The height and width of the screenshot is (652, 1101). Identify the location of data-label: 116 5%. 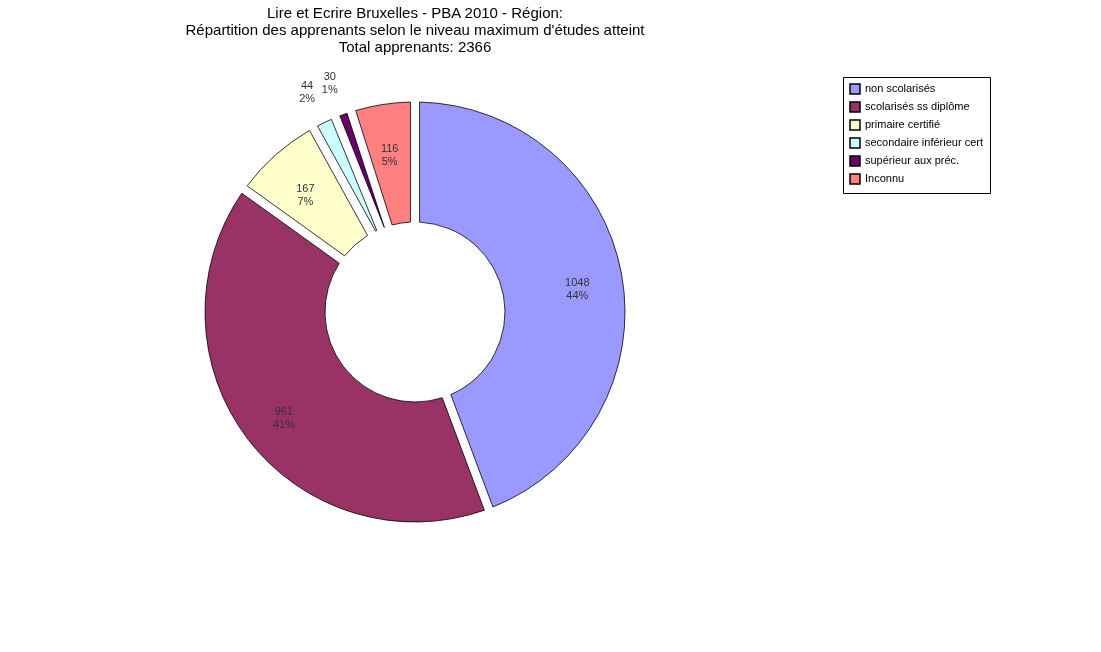
(389, 154).